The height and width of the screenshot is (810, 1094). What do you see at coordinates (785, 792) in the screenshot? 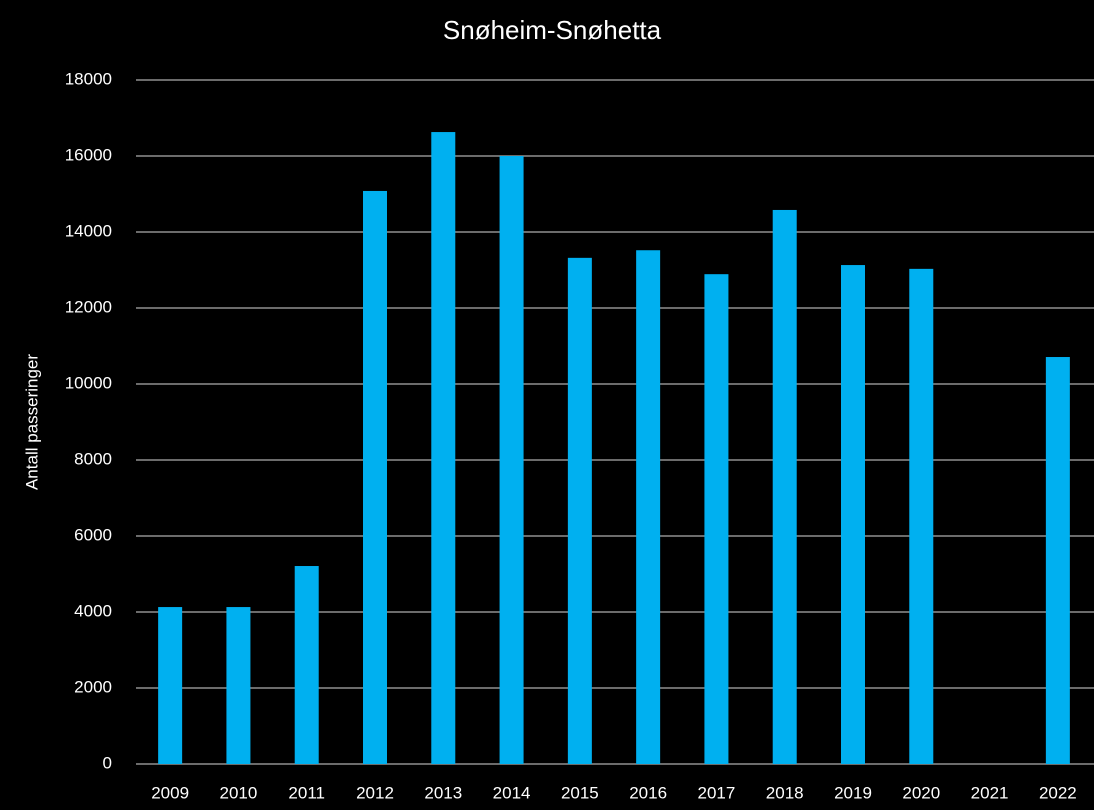
I see `x-tick-label: 2018` at bounding box center [785, 792].